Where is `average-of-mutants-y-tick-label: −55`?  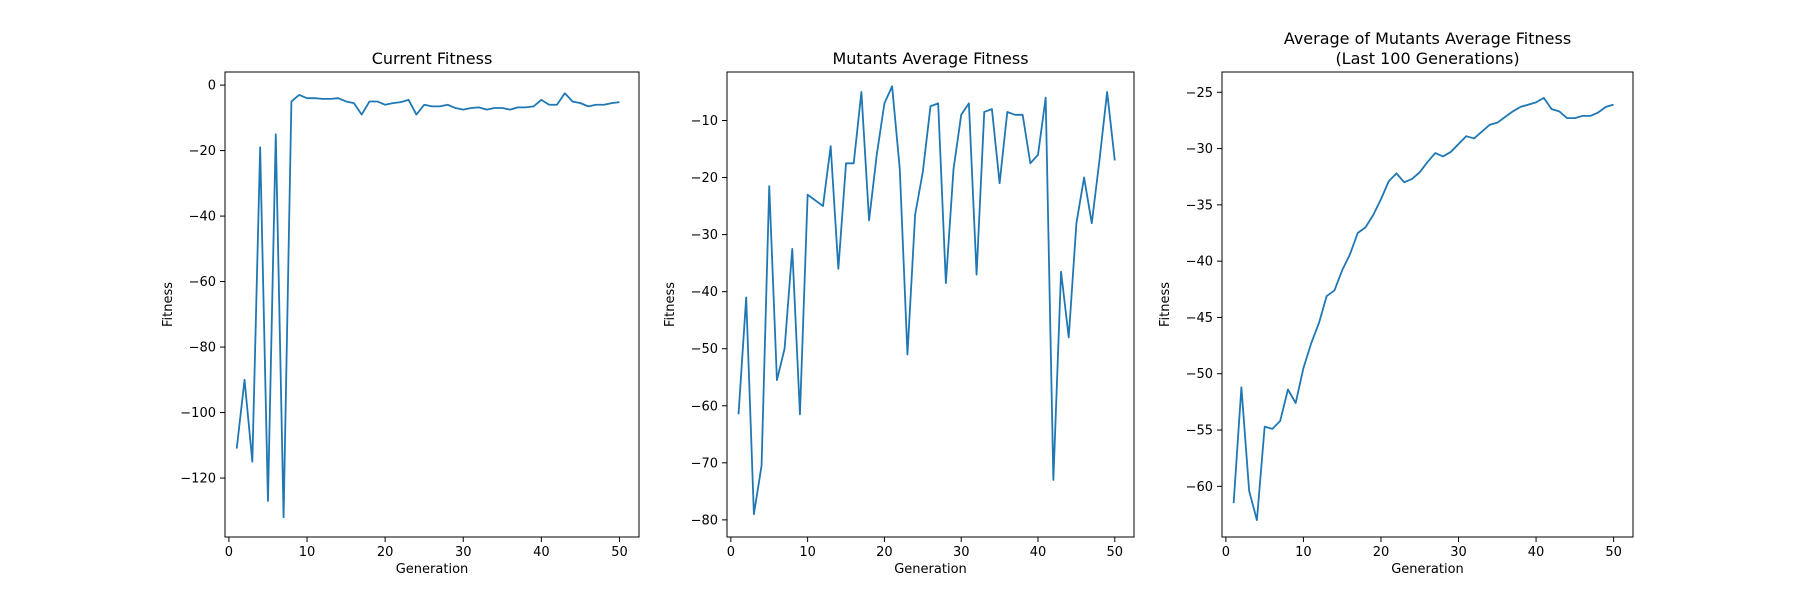
average-of-mutants-y-tick-label: −55 is located at coordinates (1199, 431).